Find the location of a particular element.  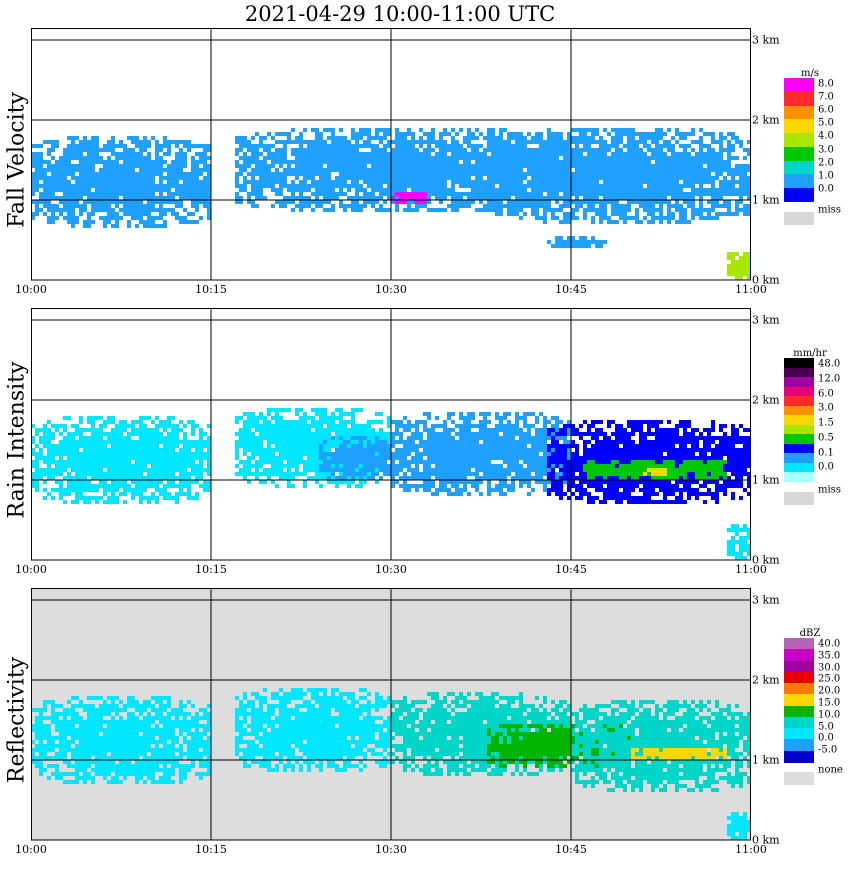

legend-label: 12.0 is located at coordinates (829, 378).